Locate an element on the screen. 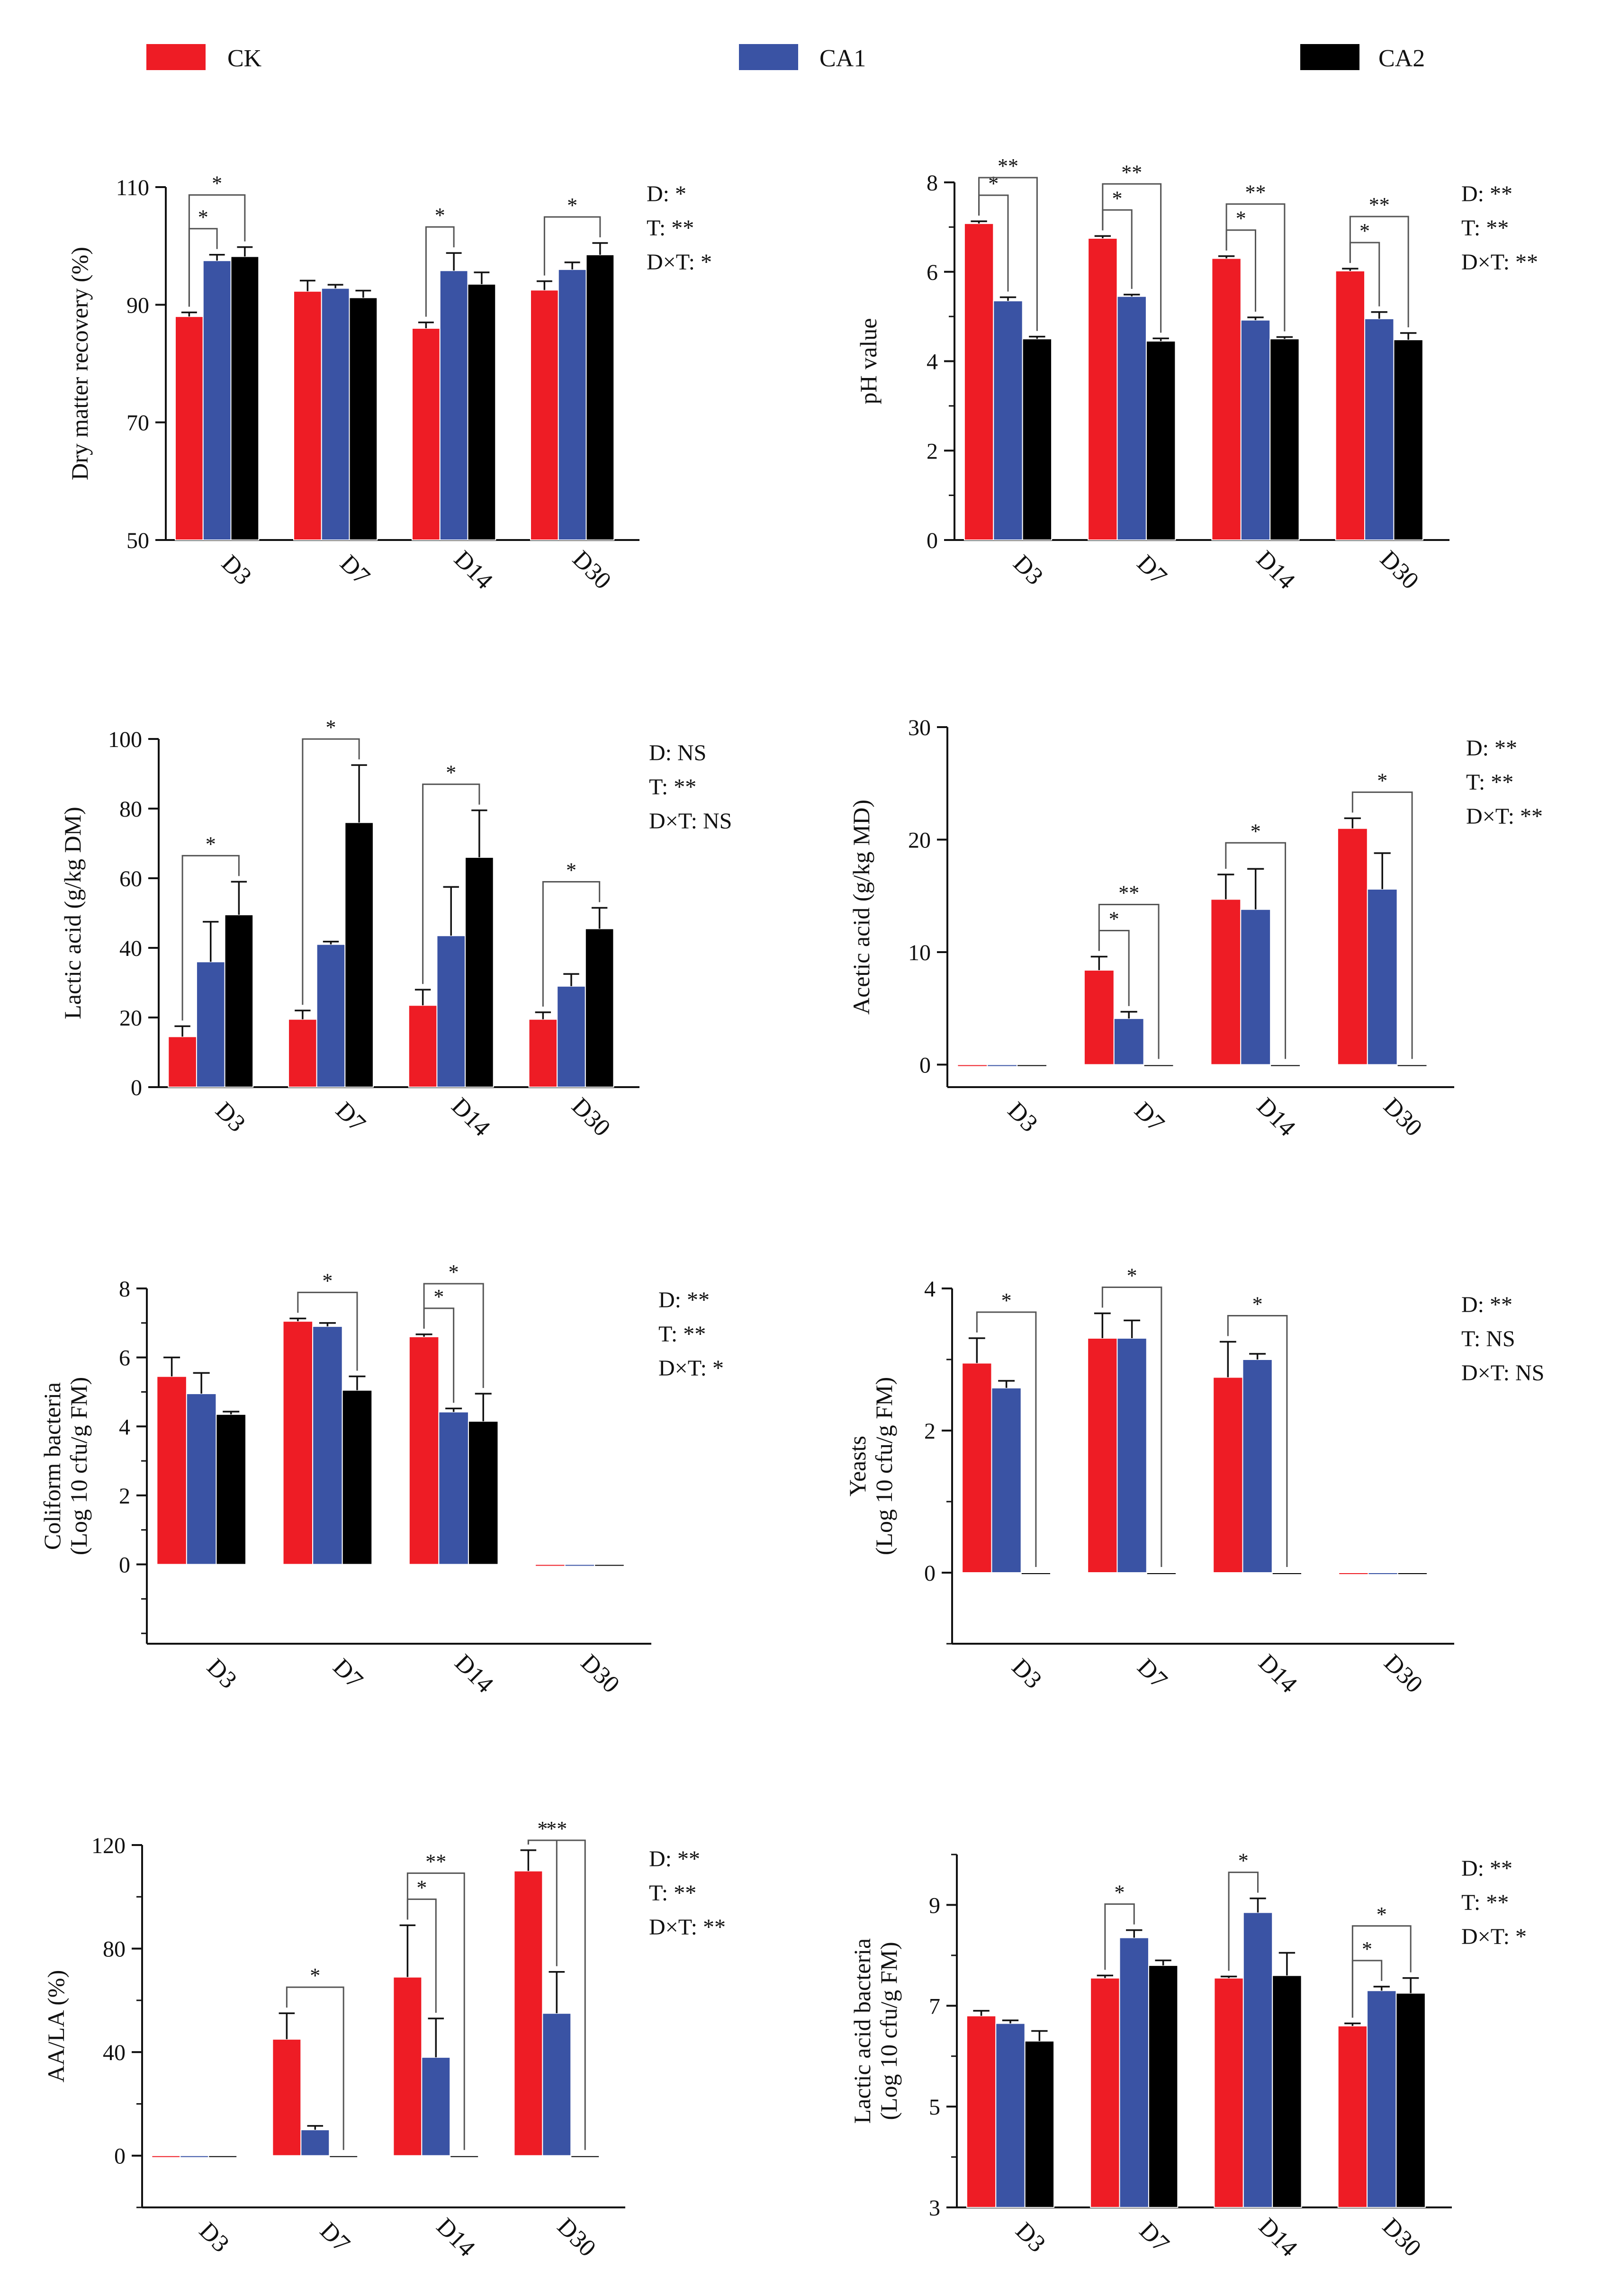  y-tick-label: 90 is located at coordinates (137, 305).